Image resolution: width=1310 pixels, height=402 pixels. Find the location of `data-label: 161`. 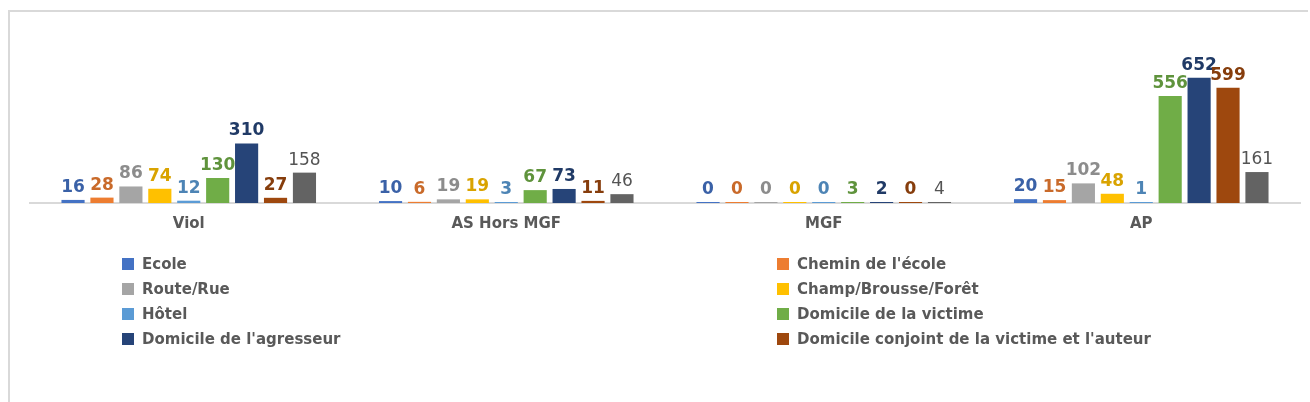

data-label: 161 is located at coordinates (1257, 157).